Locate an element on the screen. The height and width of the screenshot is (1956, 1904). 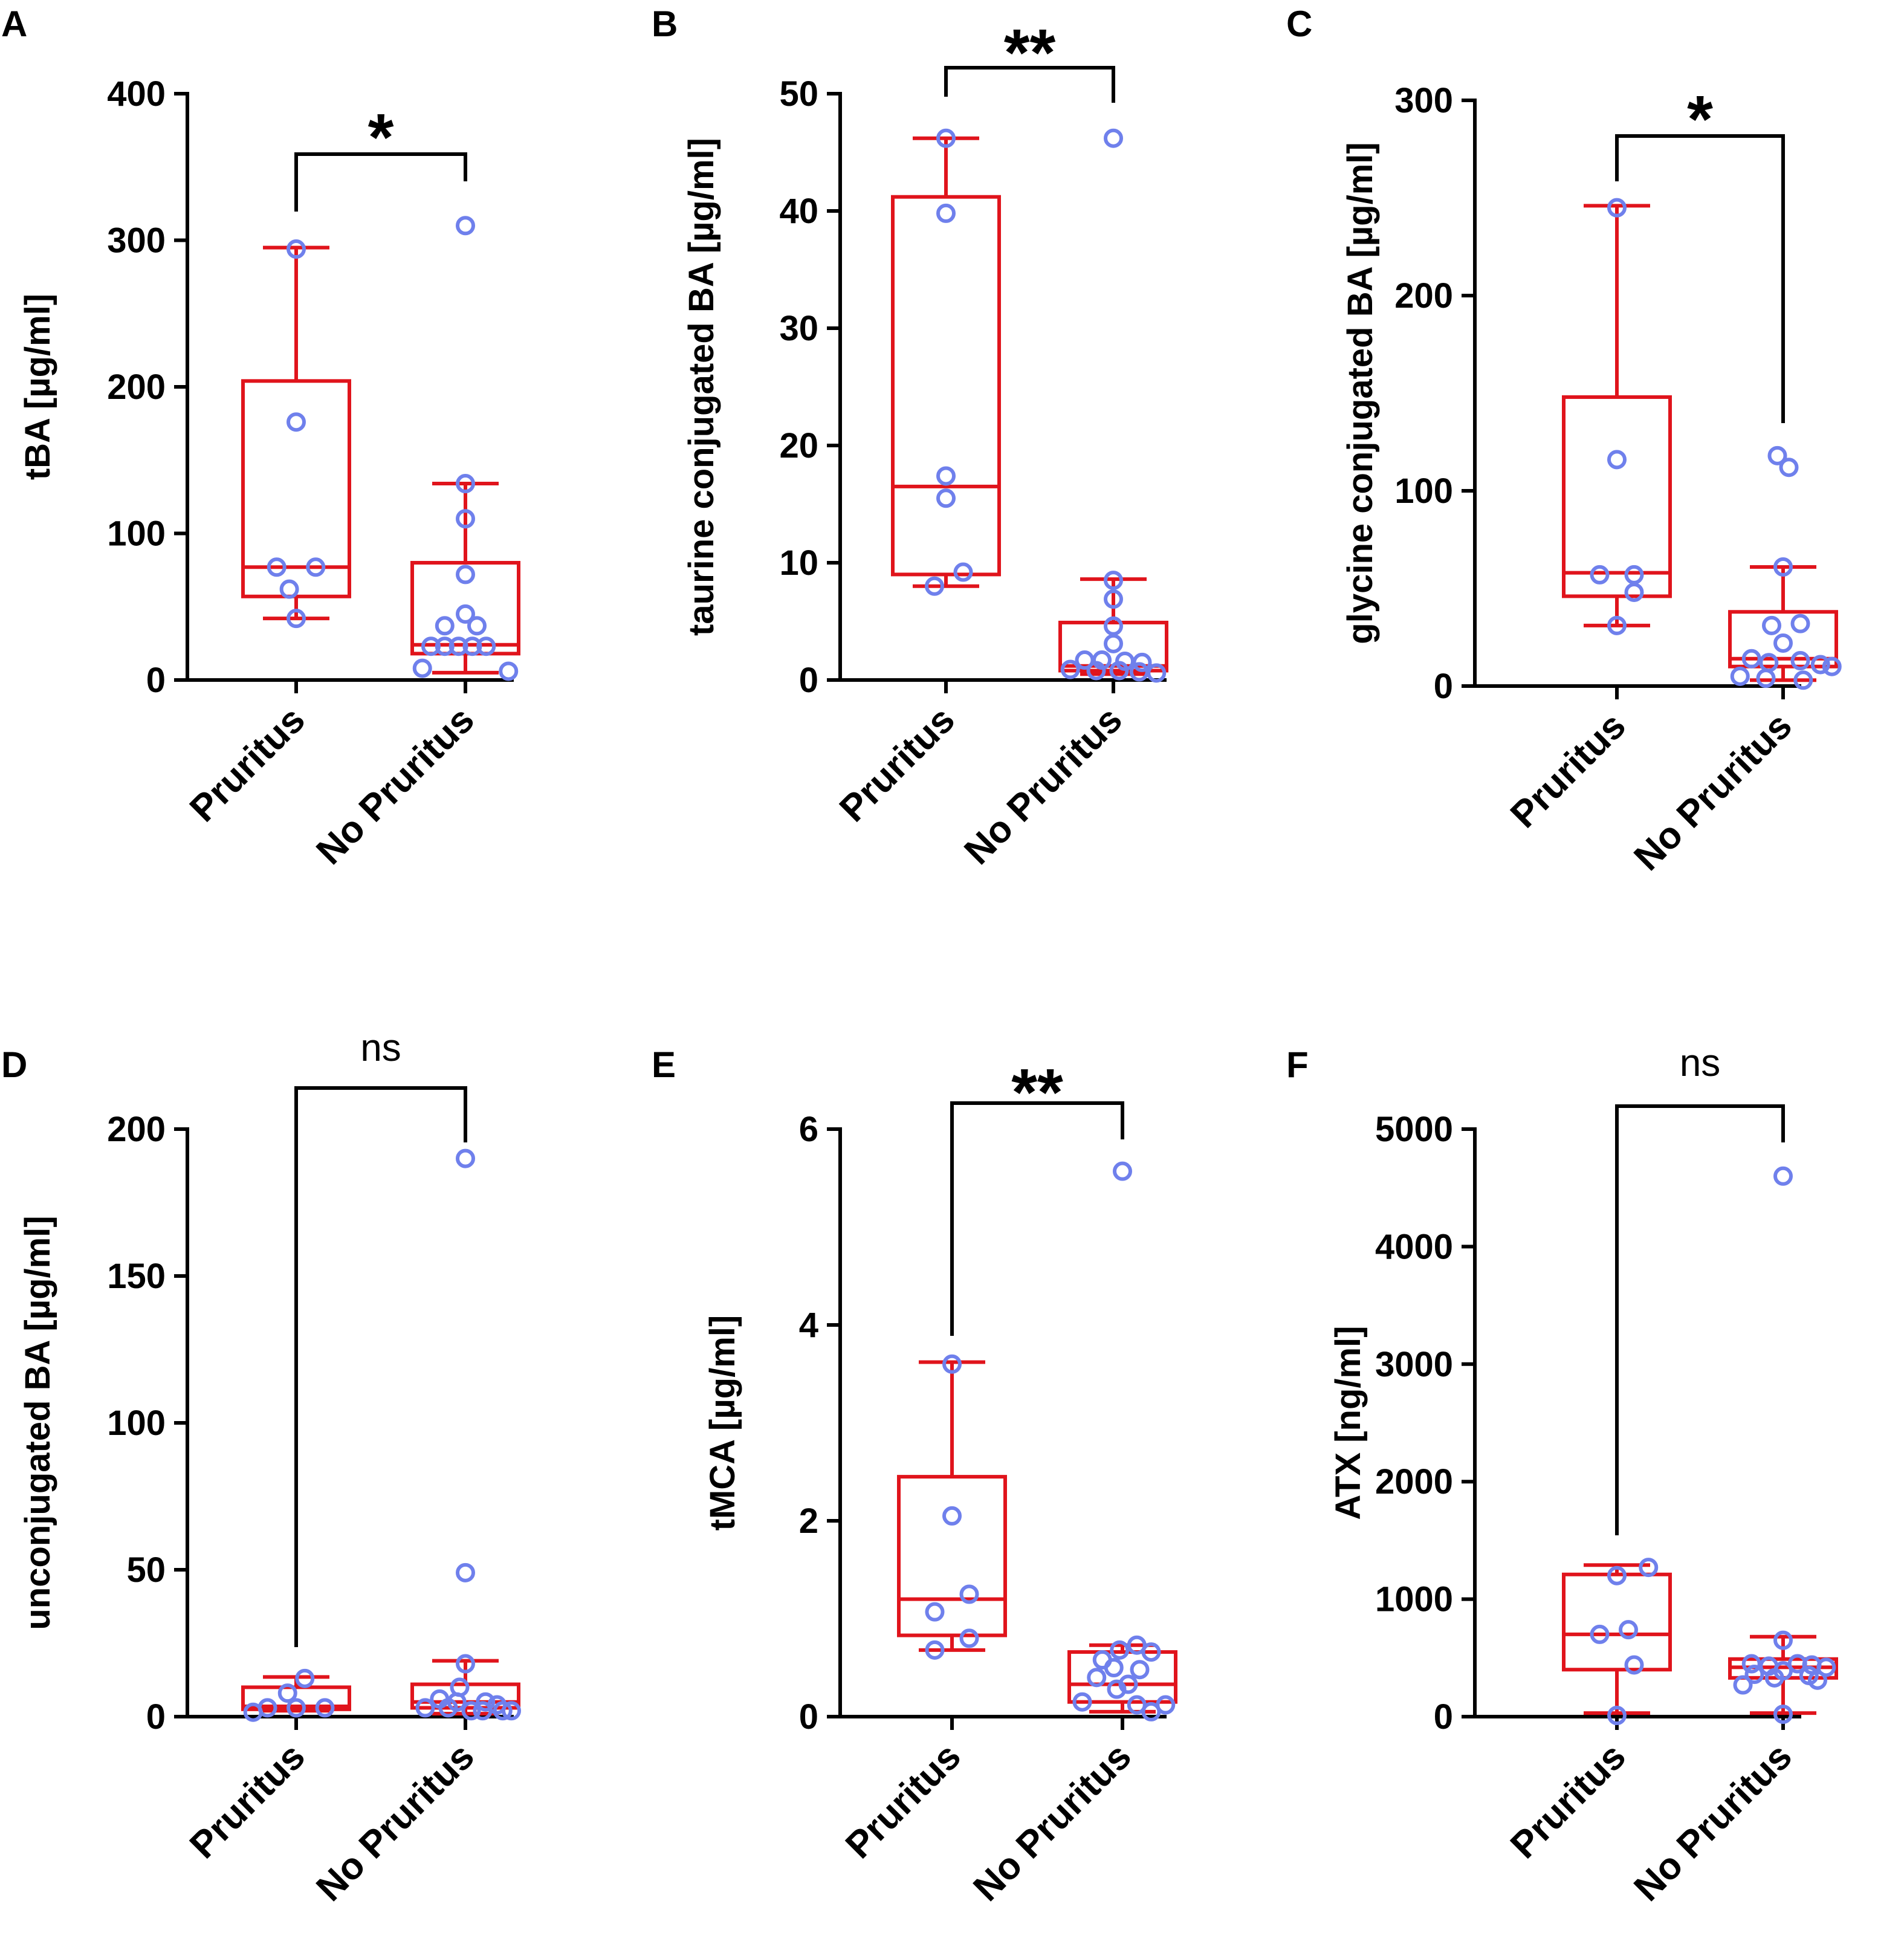
panel-c-series-no-pruritus is located at coordinates (1785, 567).